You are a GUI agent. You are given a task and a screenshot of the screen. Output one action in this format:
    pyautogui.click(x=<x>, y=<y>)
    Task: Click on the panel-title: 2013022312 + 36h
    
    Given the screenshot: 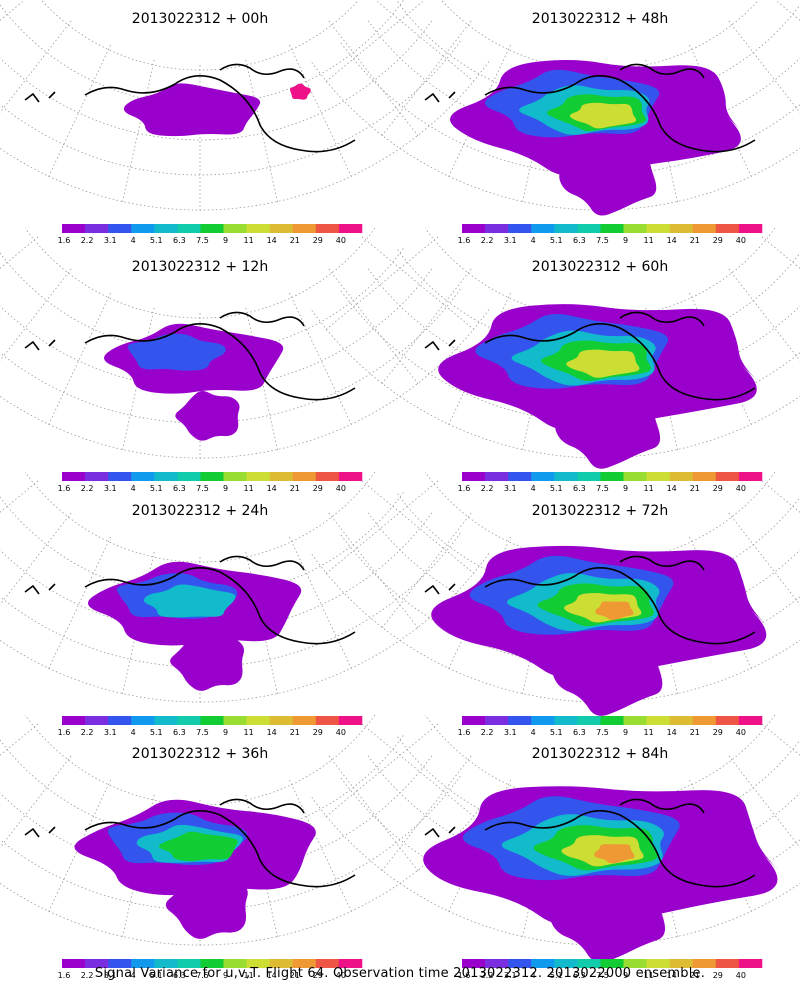 What is the action you would take?
    pyautogui.click(x=200, y=754)
    